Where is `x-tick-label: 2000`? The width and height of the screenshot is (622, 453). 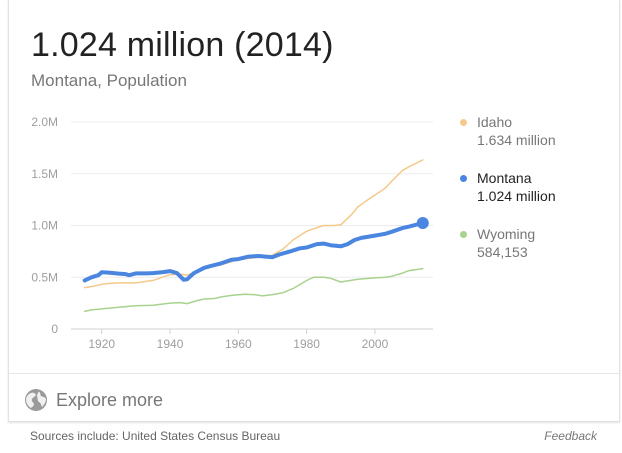 x-tick-label: 2000 is located at coordinates (375, 344).